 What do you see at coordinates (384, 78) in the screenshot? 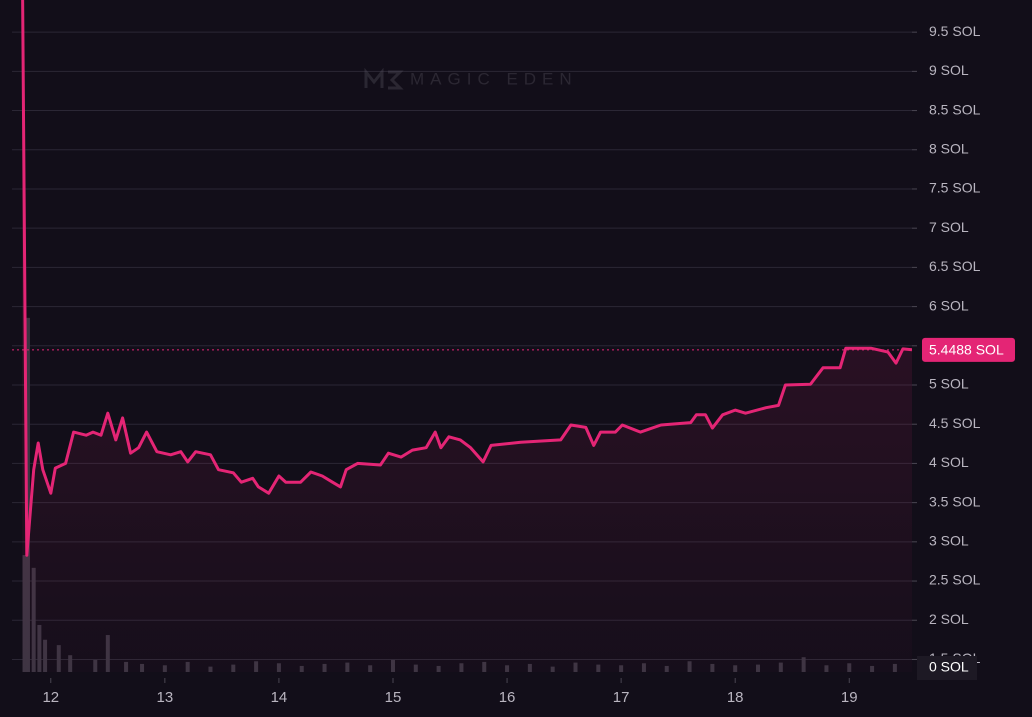
I see `watermark-logo` at bounding box center [384, 78].